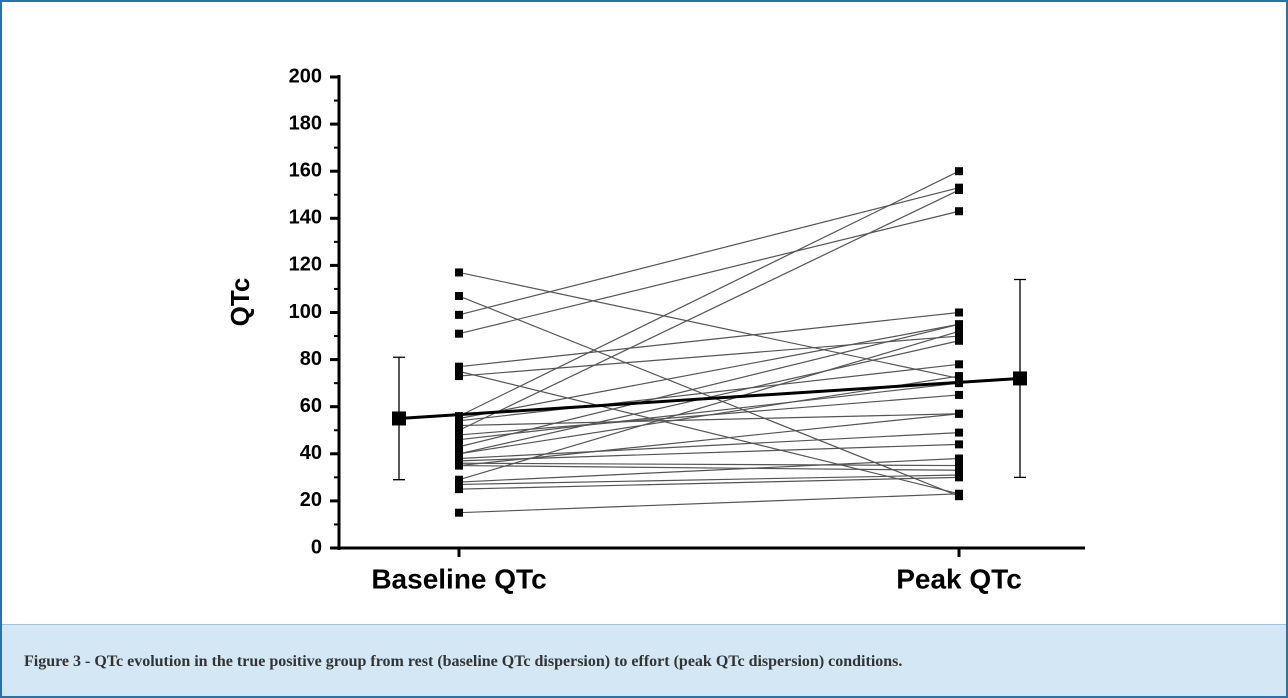 The image size is (1288, 698). Describe the element at coordinates (709, 398) in the screenshot. I see `mean-line` at that location.